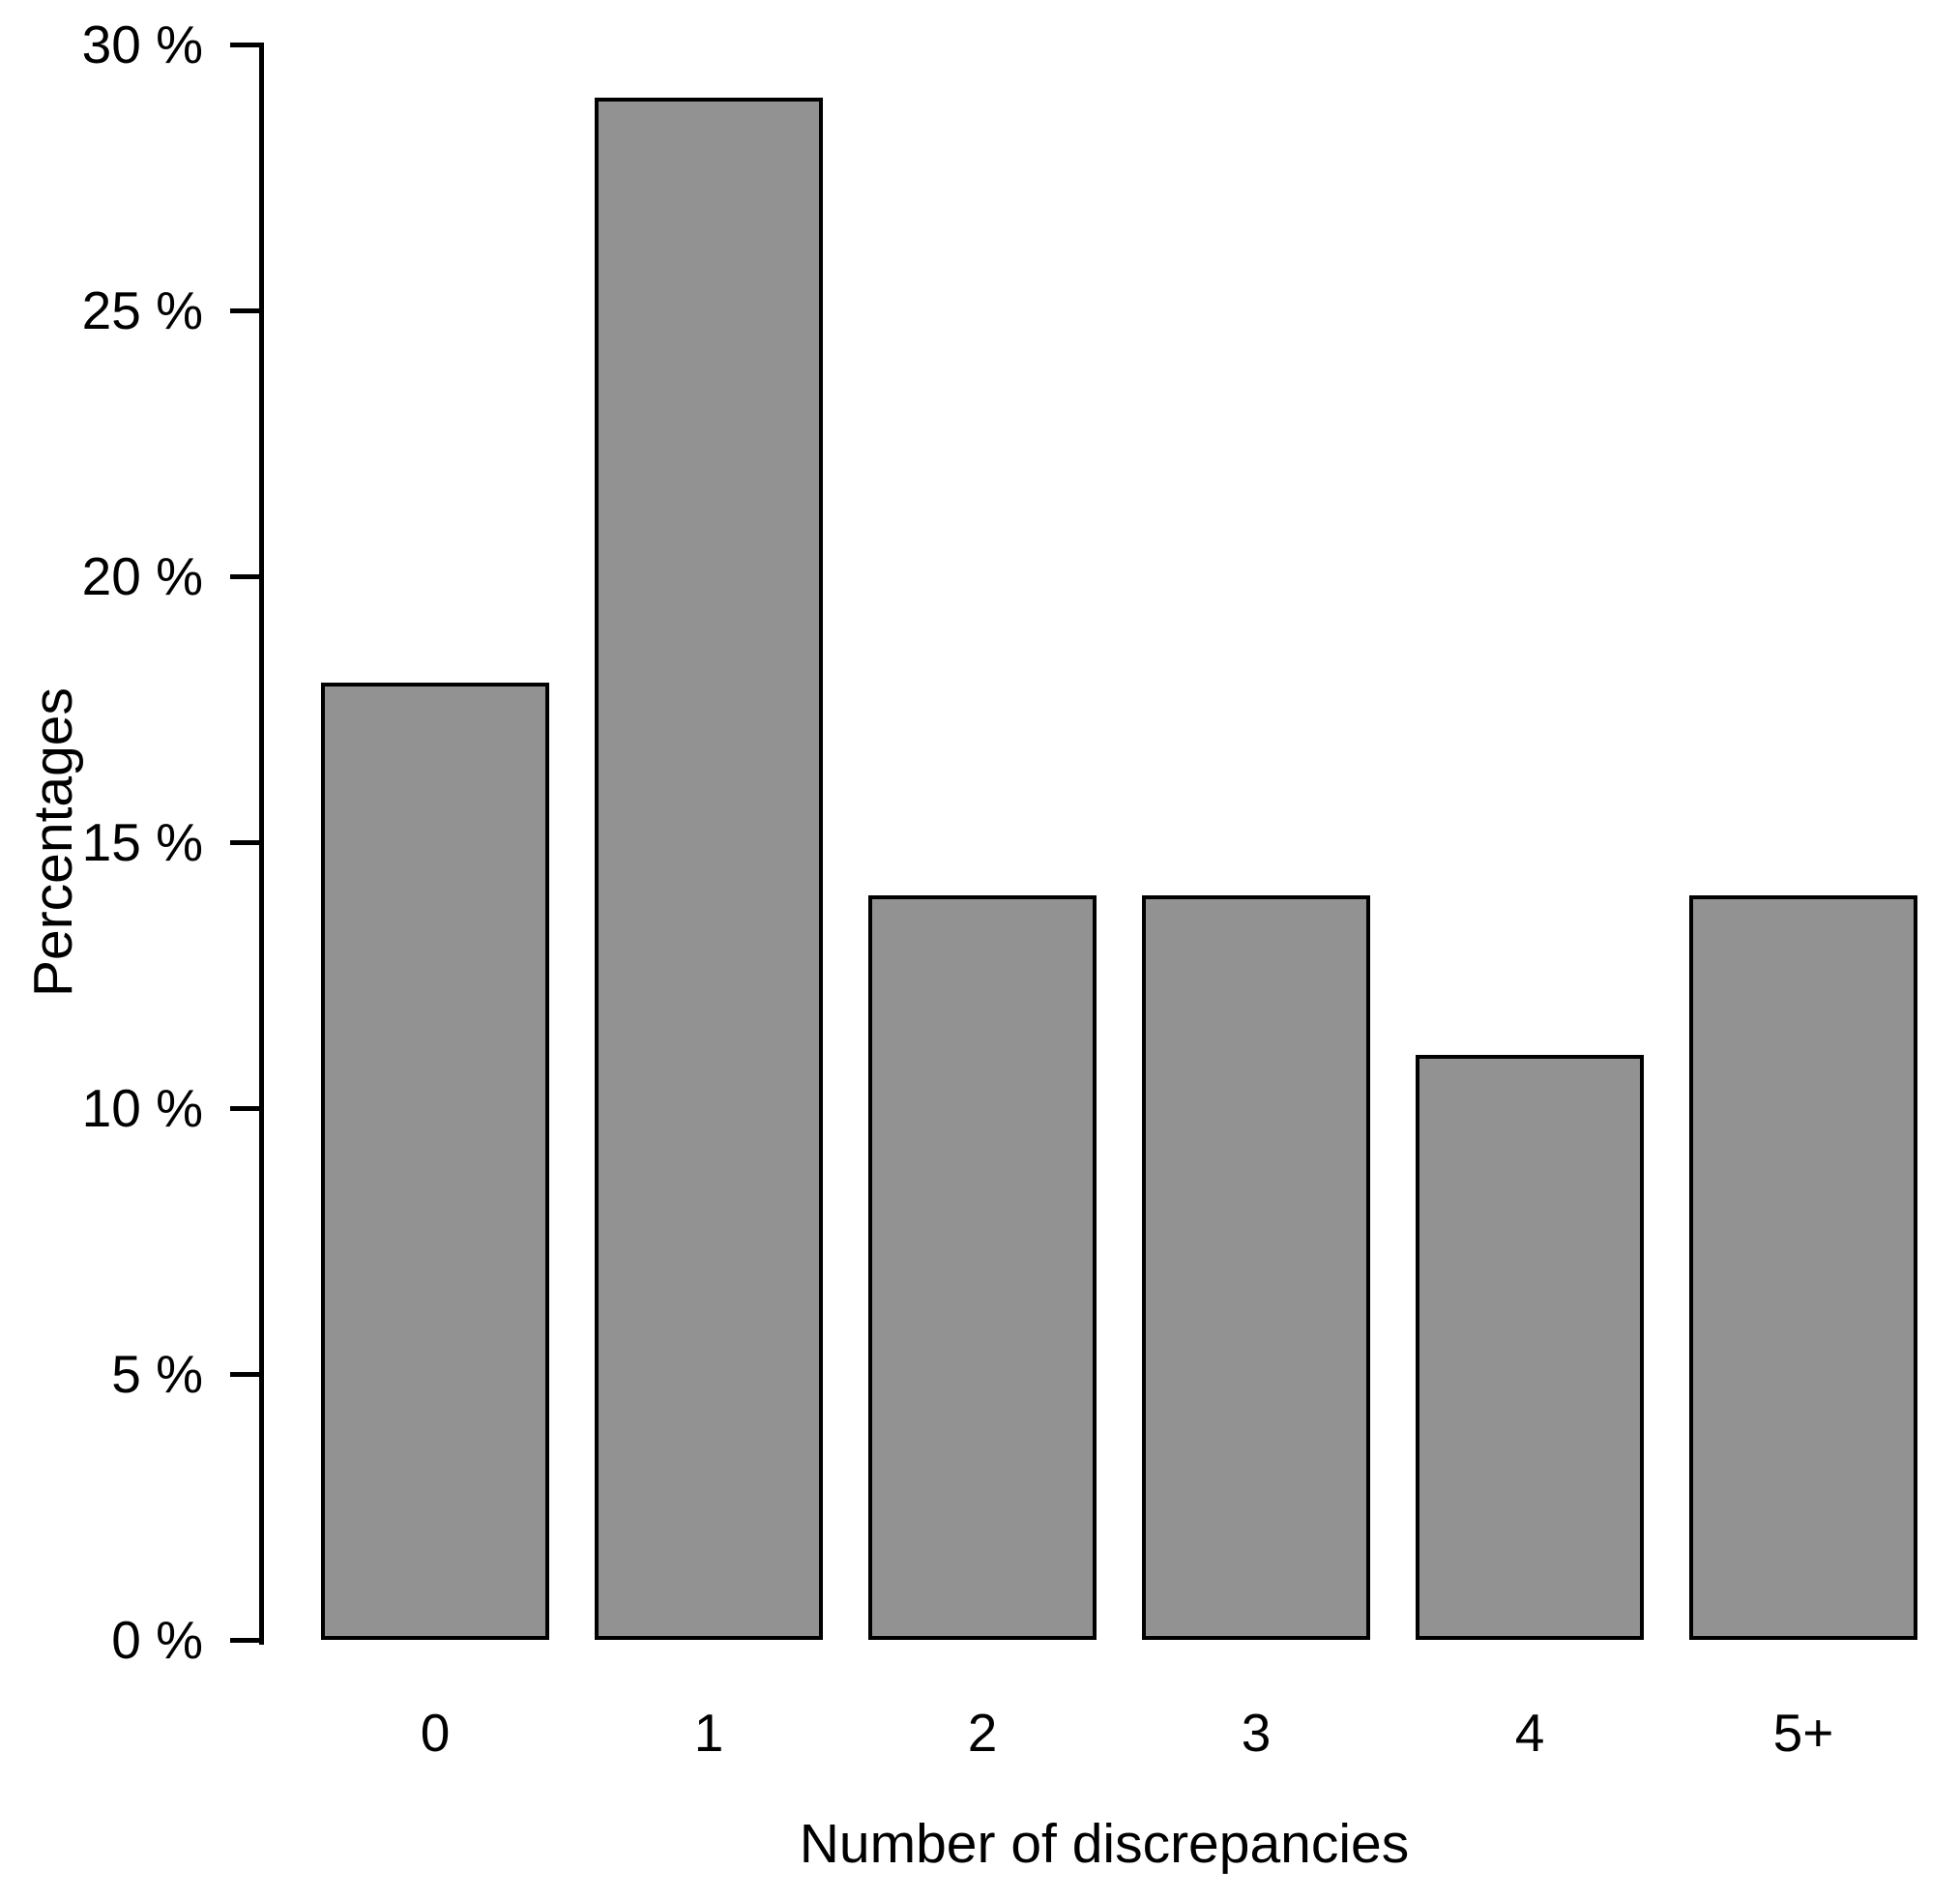 This screenshot has height=1899, width=1960. What do you see at coordinates (1803, 1733) in the screenshot?
I see `x-category-label: 5+` at bounding box center [1803, 1733].